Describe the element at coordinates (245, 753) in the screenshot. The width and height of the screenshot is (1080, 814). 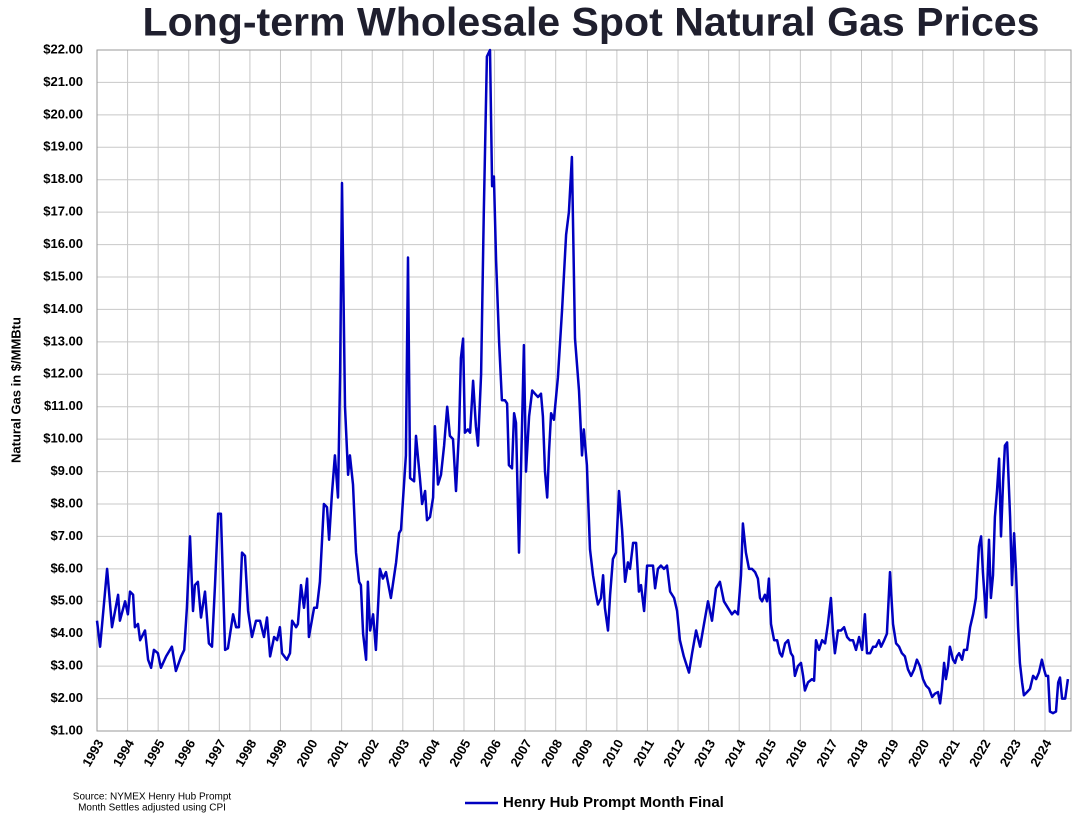
I see `x-tick-label: 1998` at that location.